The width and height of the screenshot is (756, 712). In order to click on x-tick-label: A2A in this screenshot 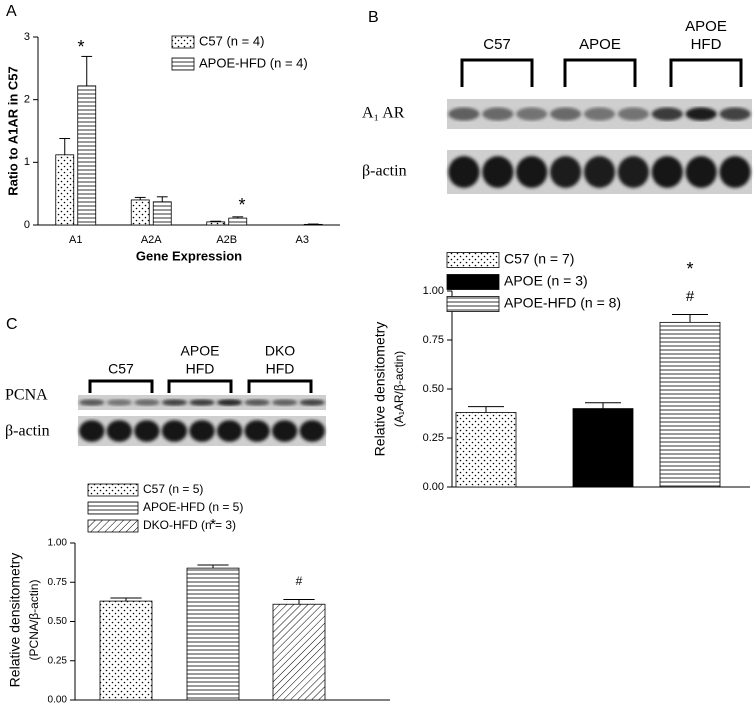, I will do `click(151, 240)`.